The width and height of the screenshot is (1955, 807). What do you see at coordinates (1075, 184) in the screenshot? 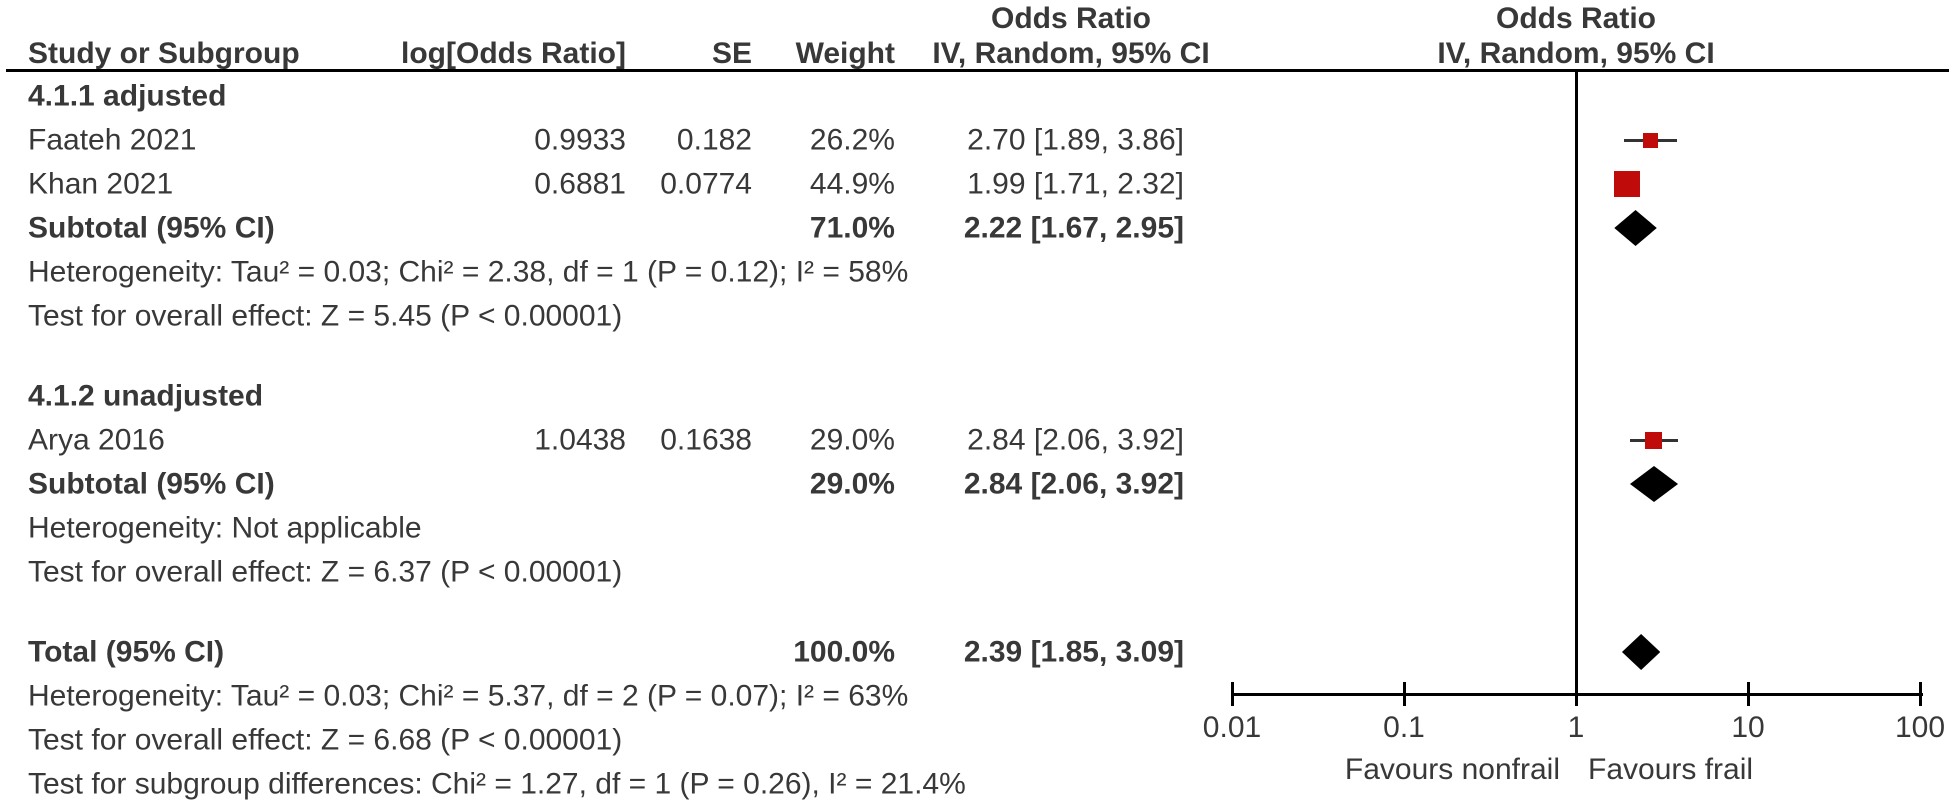
I see `ci-text-value: 1.99 [1.71, 2.32]` at bounding box center [1075, 184].